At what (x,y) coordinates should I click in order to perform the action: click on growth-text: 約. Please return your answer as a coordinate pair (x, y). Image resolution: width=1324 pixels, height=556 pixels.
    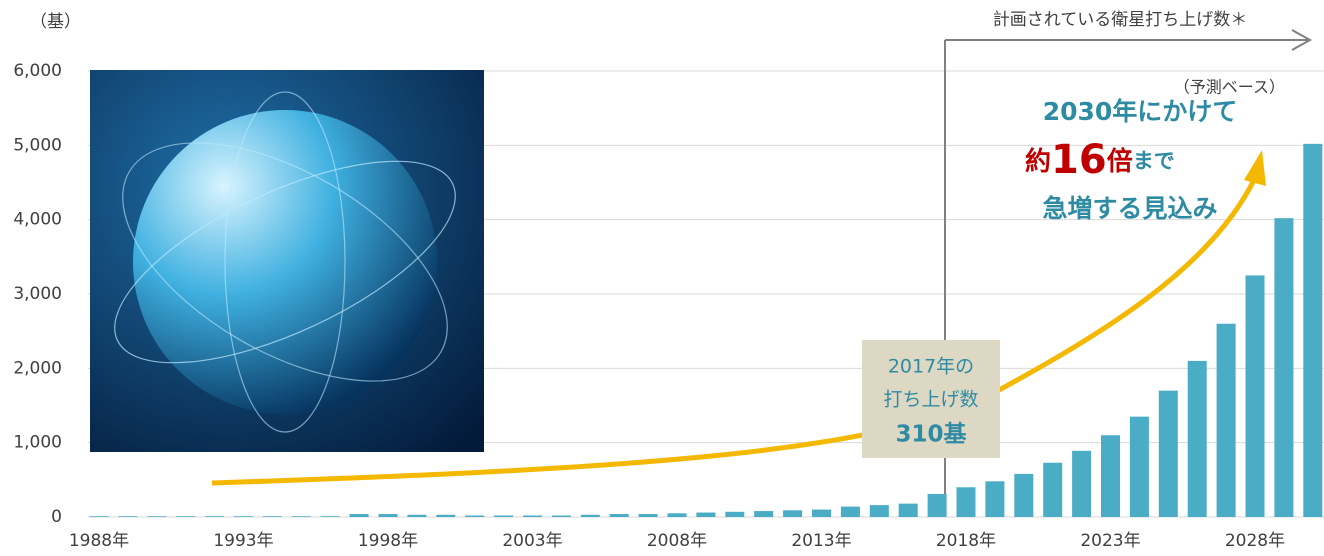
    Looking at the image, I should click on (1038, 161).